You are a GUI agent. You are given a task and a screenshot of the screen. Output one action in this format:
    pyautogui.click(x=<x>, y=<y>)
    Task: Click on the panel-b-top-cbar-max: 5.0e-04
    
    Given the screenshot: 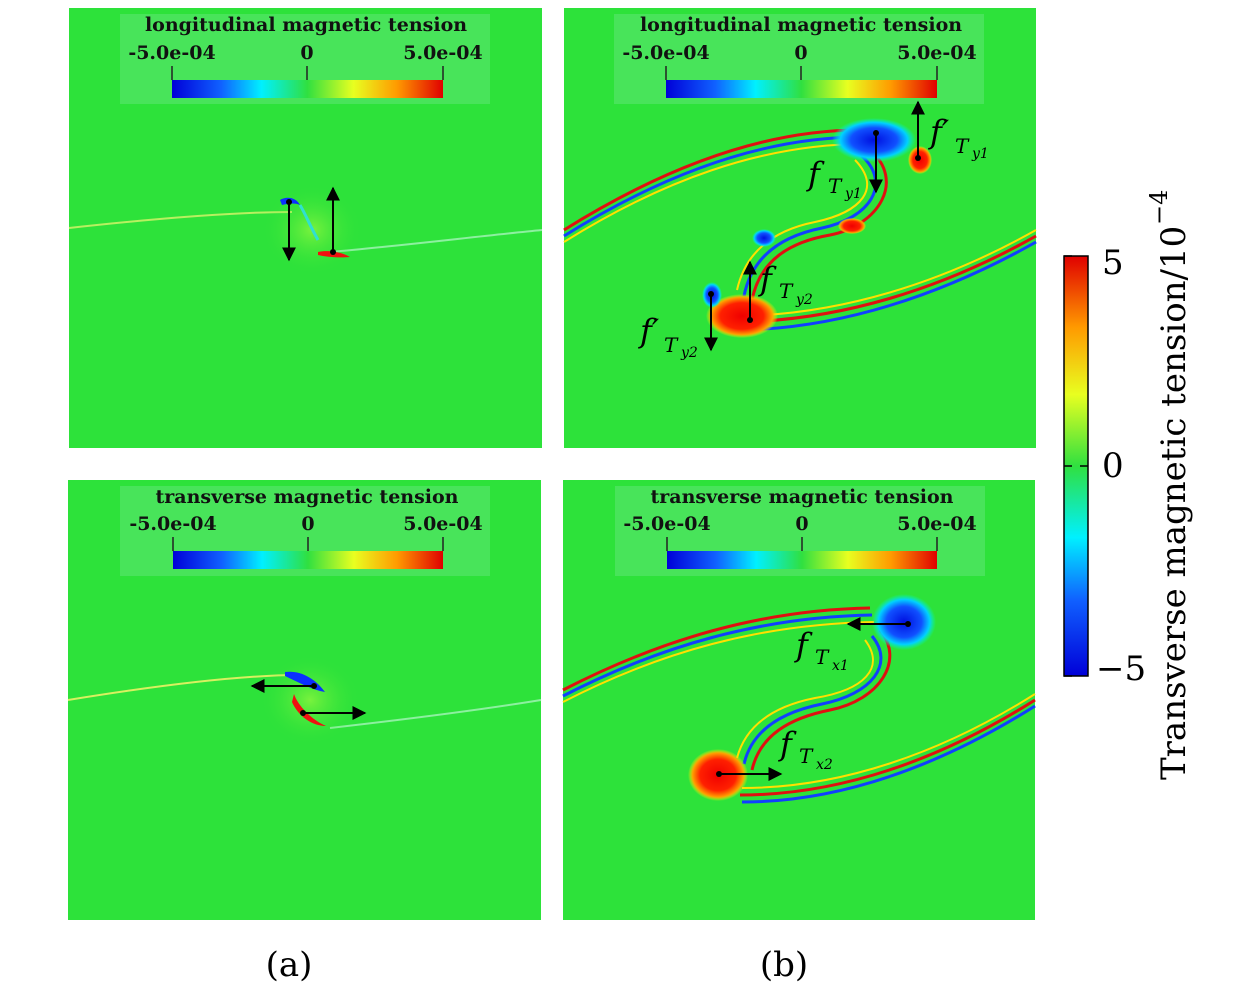 What is the action you would take?
    pyautogui.click(x=936, y=53)
    